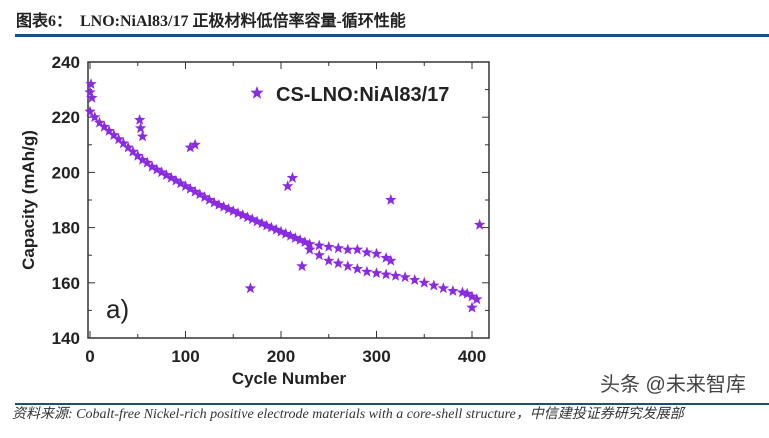 This screenshot has width=769, height=438. I want to click on figure-title: 图表6： LNO:NiAl83/17 正极材料低倍率容量-循环性能, so click(211, 21).